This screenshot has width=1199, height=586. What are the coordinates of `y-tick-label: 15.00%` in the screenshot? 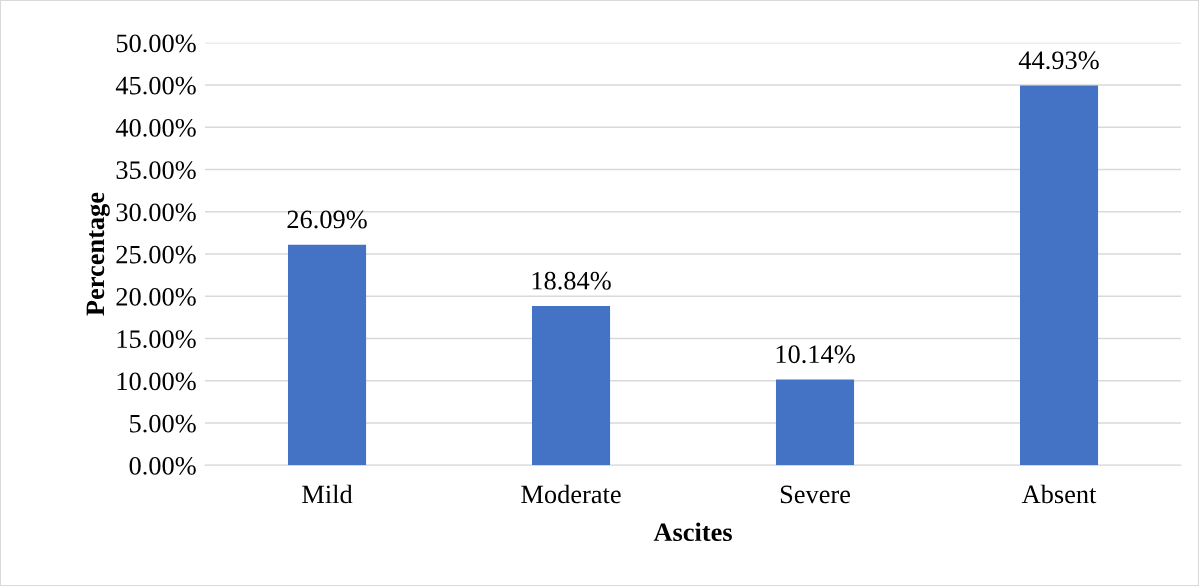 It's located at (156, 339).